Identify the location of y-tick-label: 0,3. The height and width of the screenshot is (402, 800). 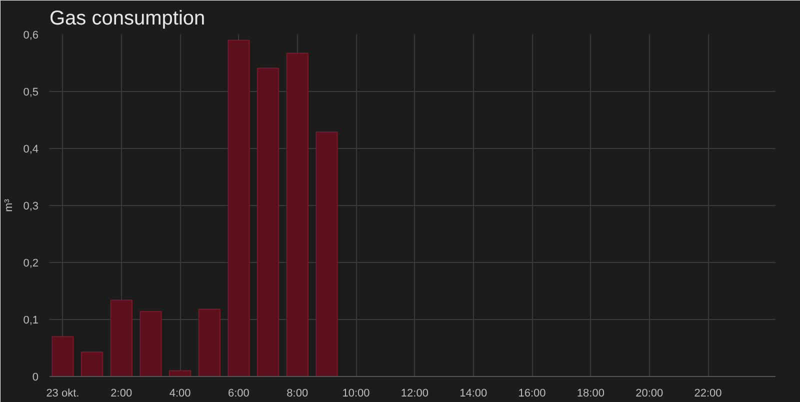
(31, 206).